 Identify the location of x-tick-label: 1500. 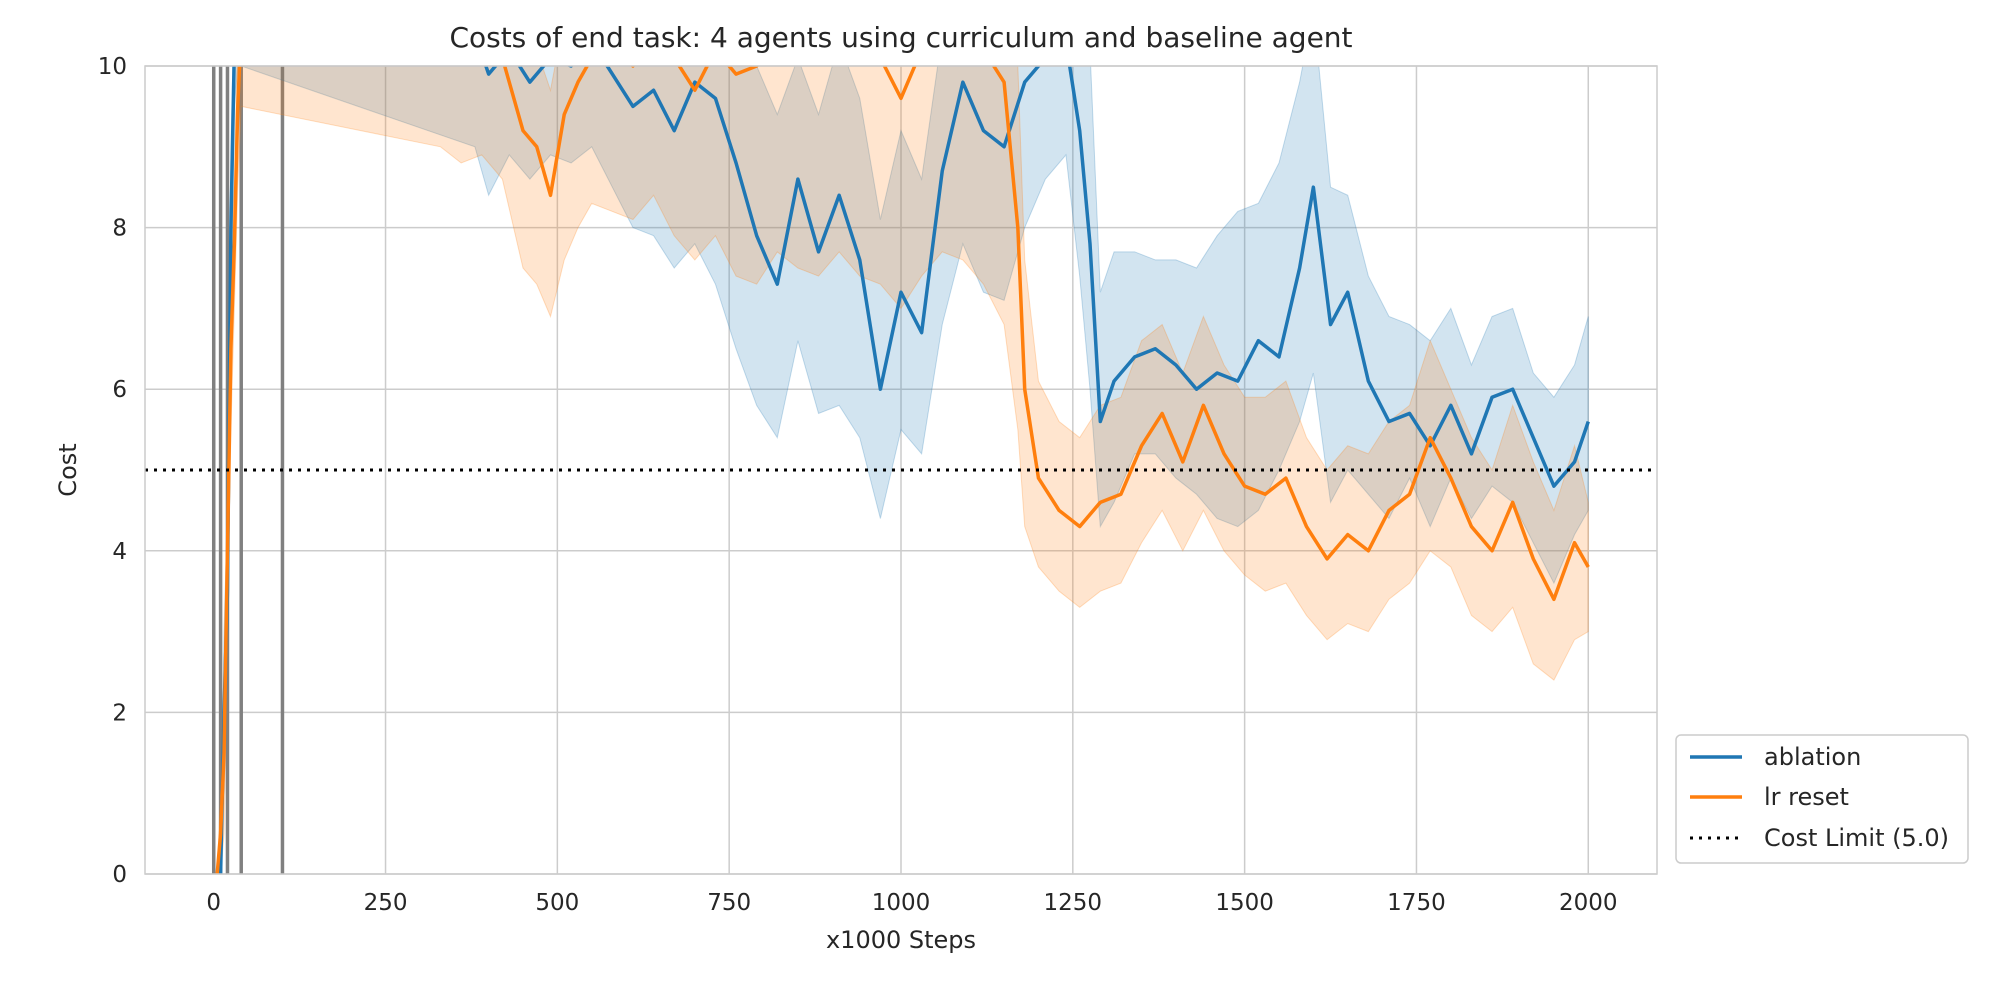
(1244, 903).